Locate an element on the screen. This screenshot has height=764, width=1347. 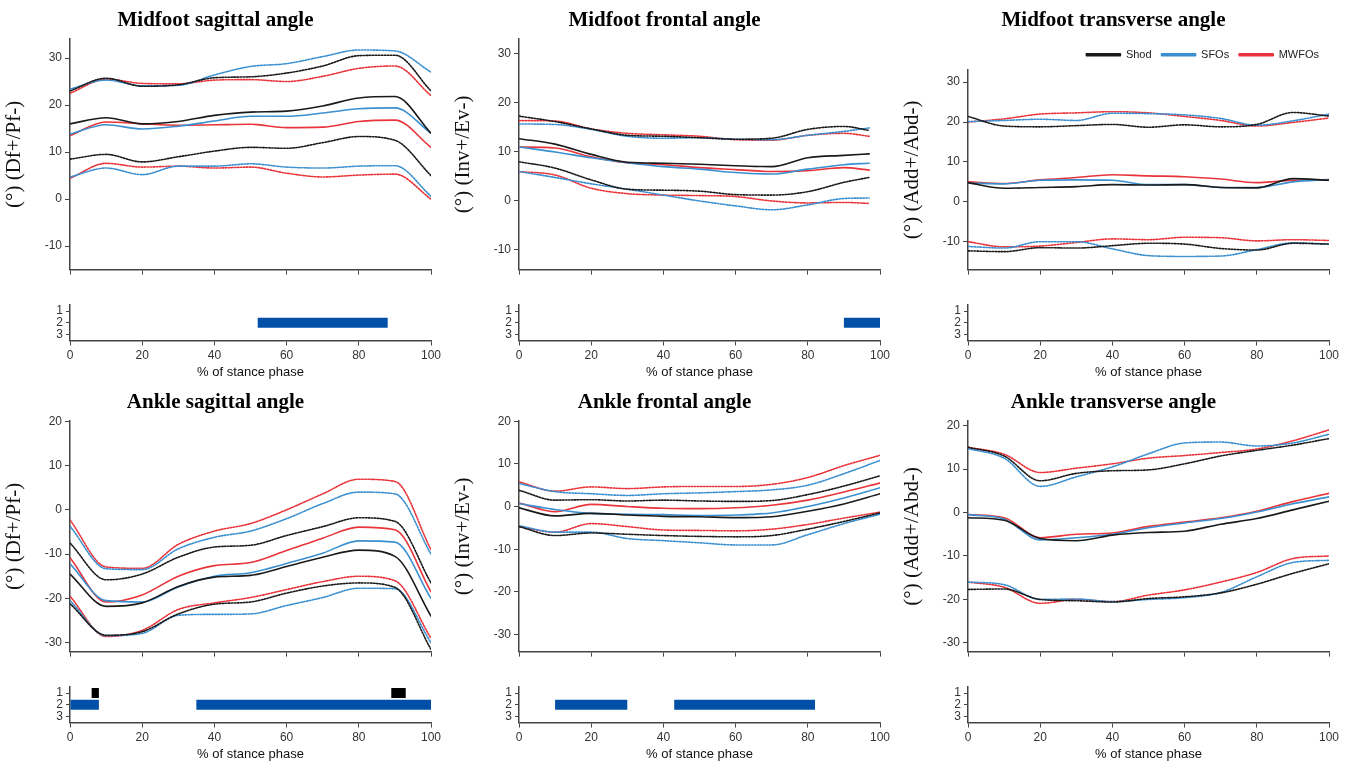
chart-title: Midfoot sagittal angle is located at coordinates (215, 19).